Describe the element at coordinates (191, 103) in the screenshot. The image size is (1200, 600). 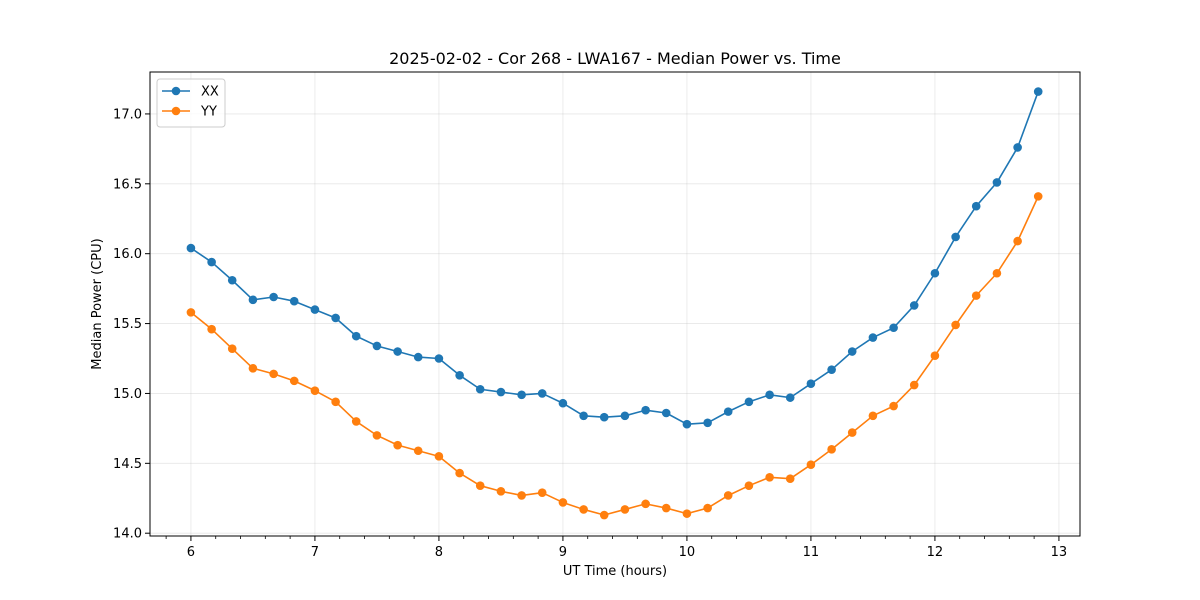
I see `legend: XX YY` at that location.